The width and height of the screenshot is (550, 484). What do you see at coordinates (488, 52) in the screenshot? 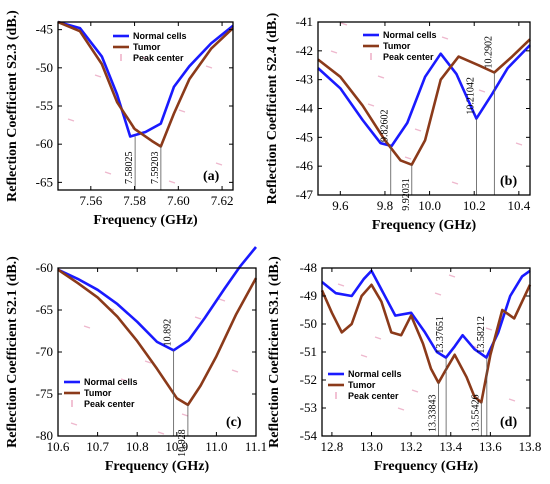
I see `peak-label: 10.2902` at bounding box center [488, 52].